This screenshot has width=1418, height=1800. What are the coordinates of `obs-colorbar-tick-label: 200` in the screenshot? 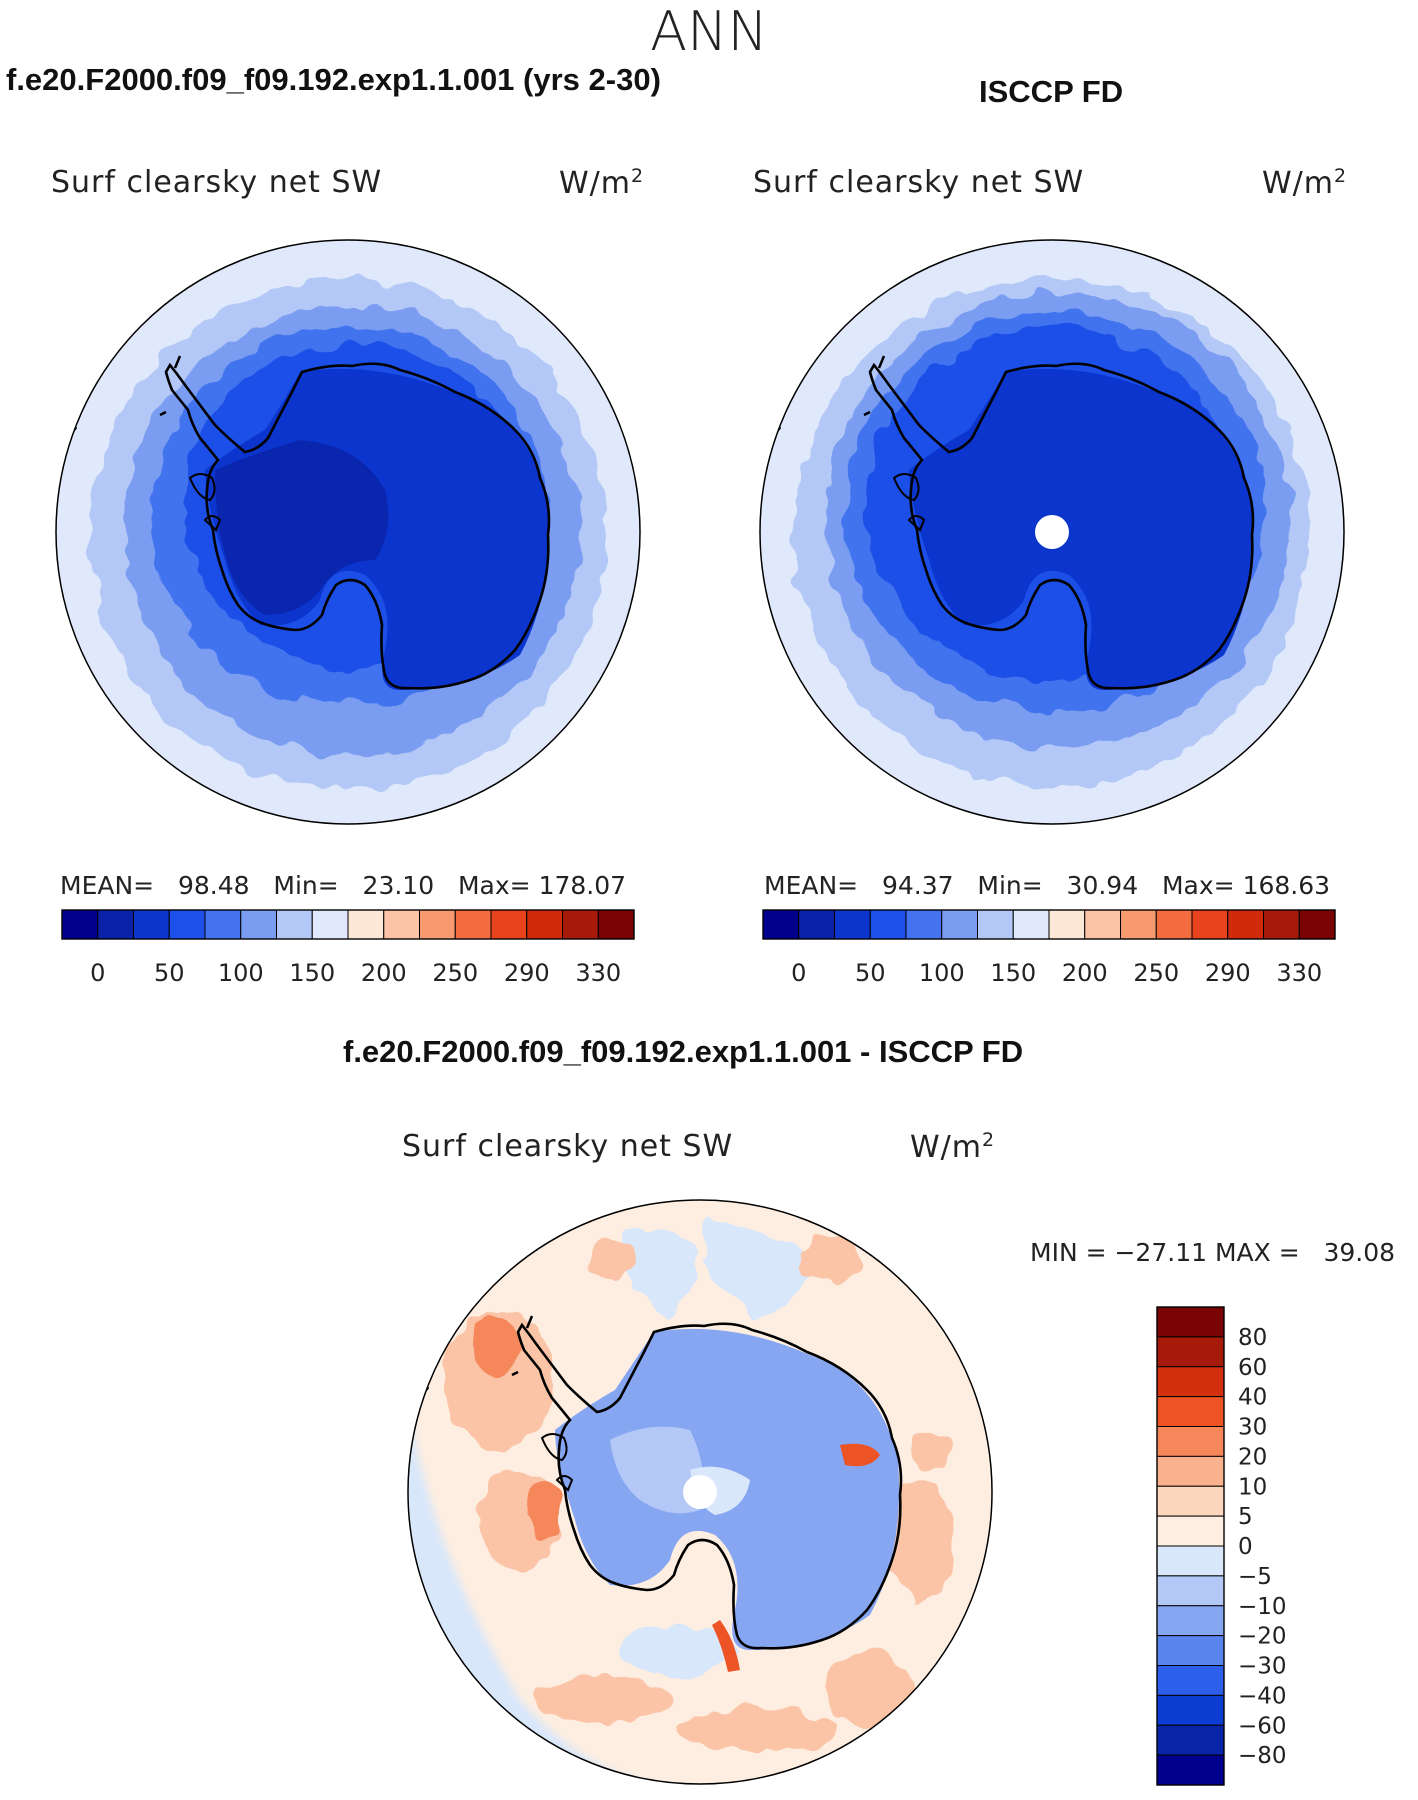 It's located at (1085, 973).